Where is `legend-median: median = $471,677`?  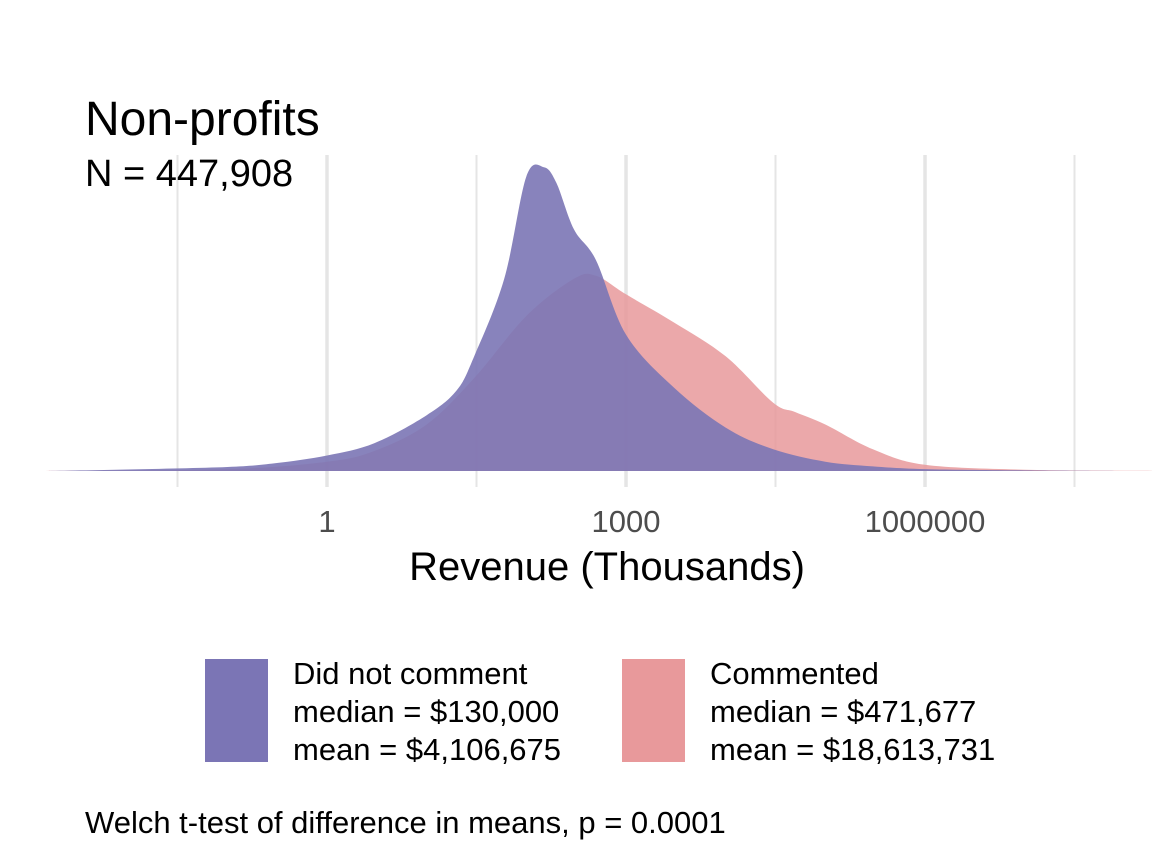
legend-median: median = $471,677 is located at coordinates (843, 711).